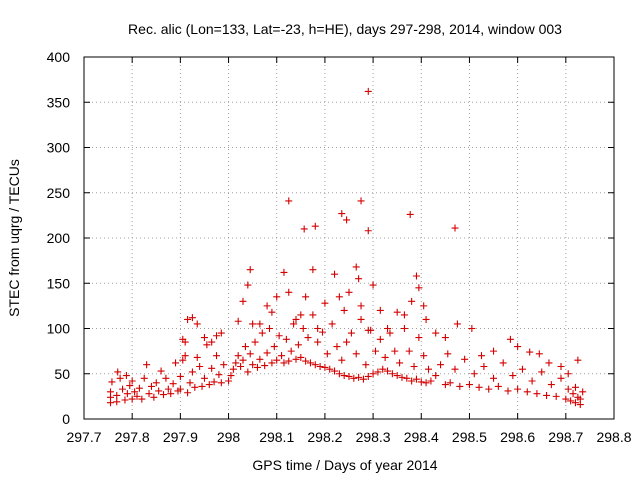  I want to click on x-tick-label: 298.6, so click(517, 437).